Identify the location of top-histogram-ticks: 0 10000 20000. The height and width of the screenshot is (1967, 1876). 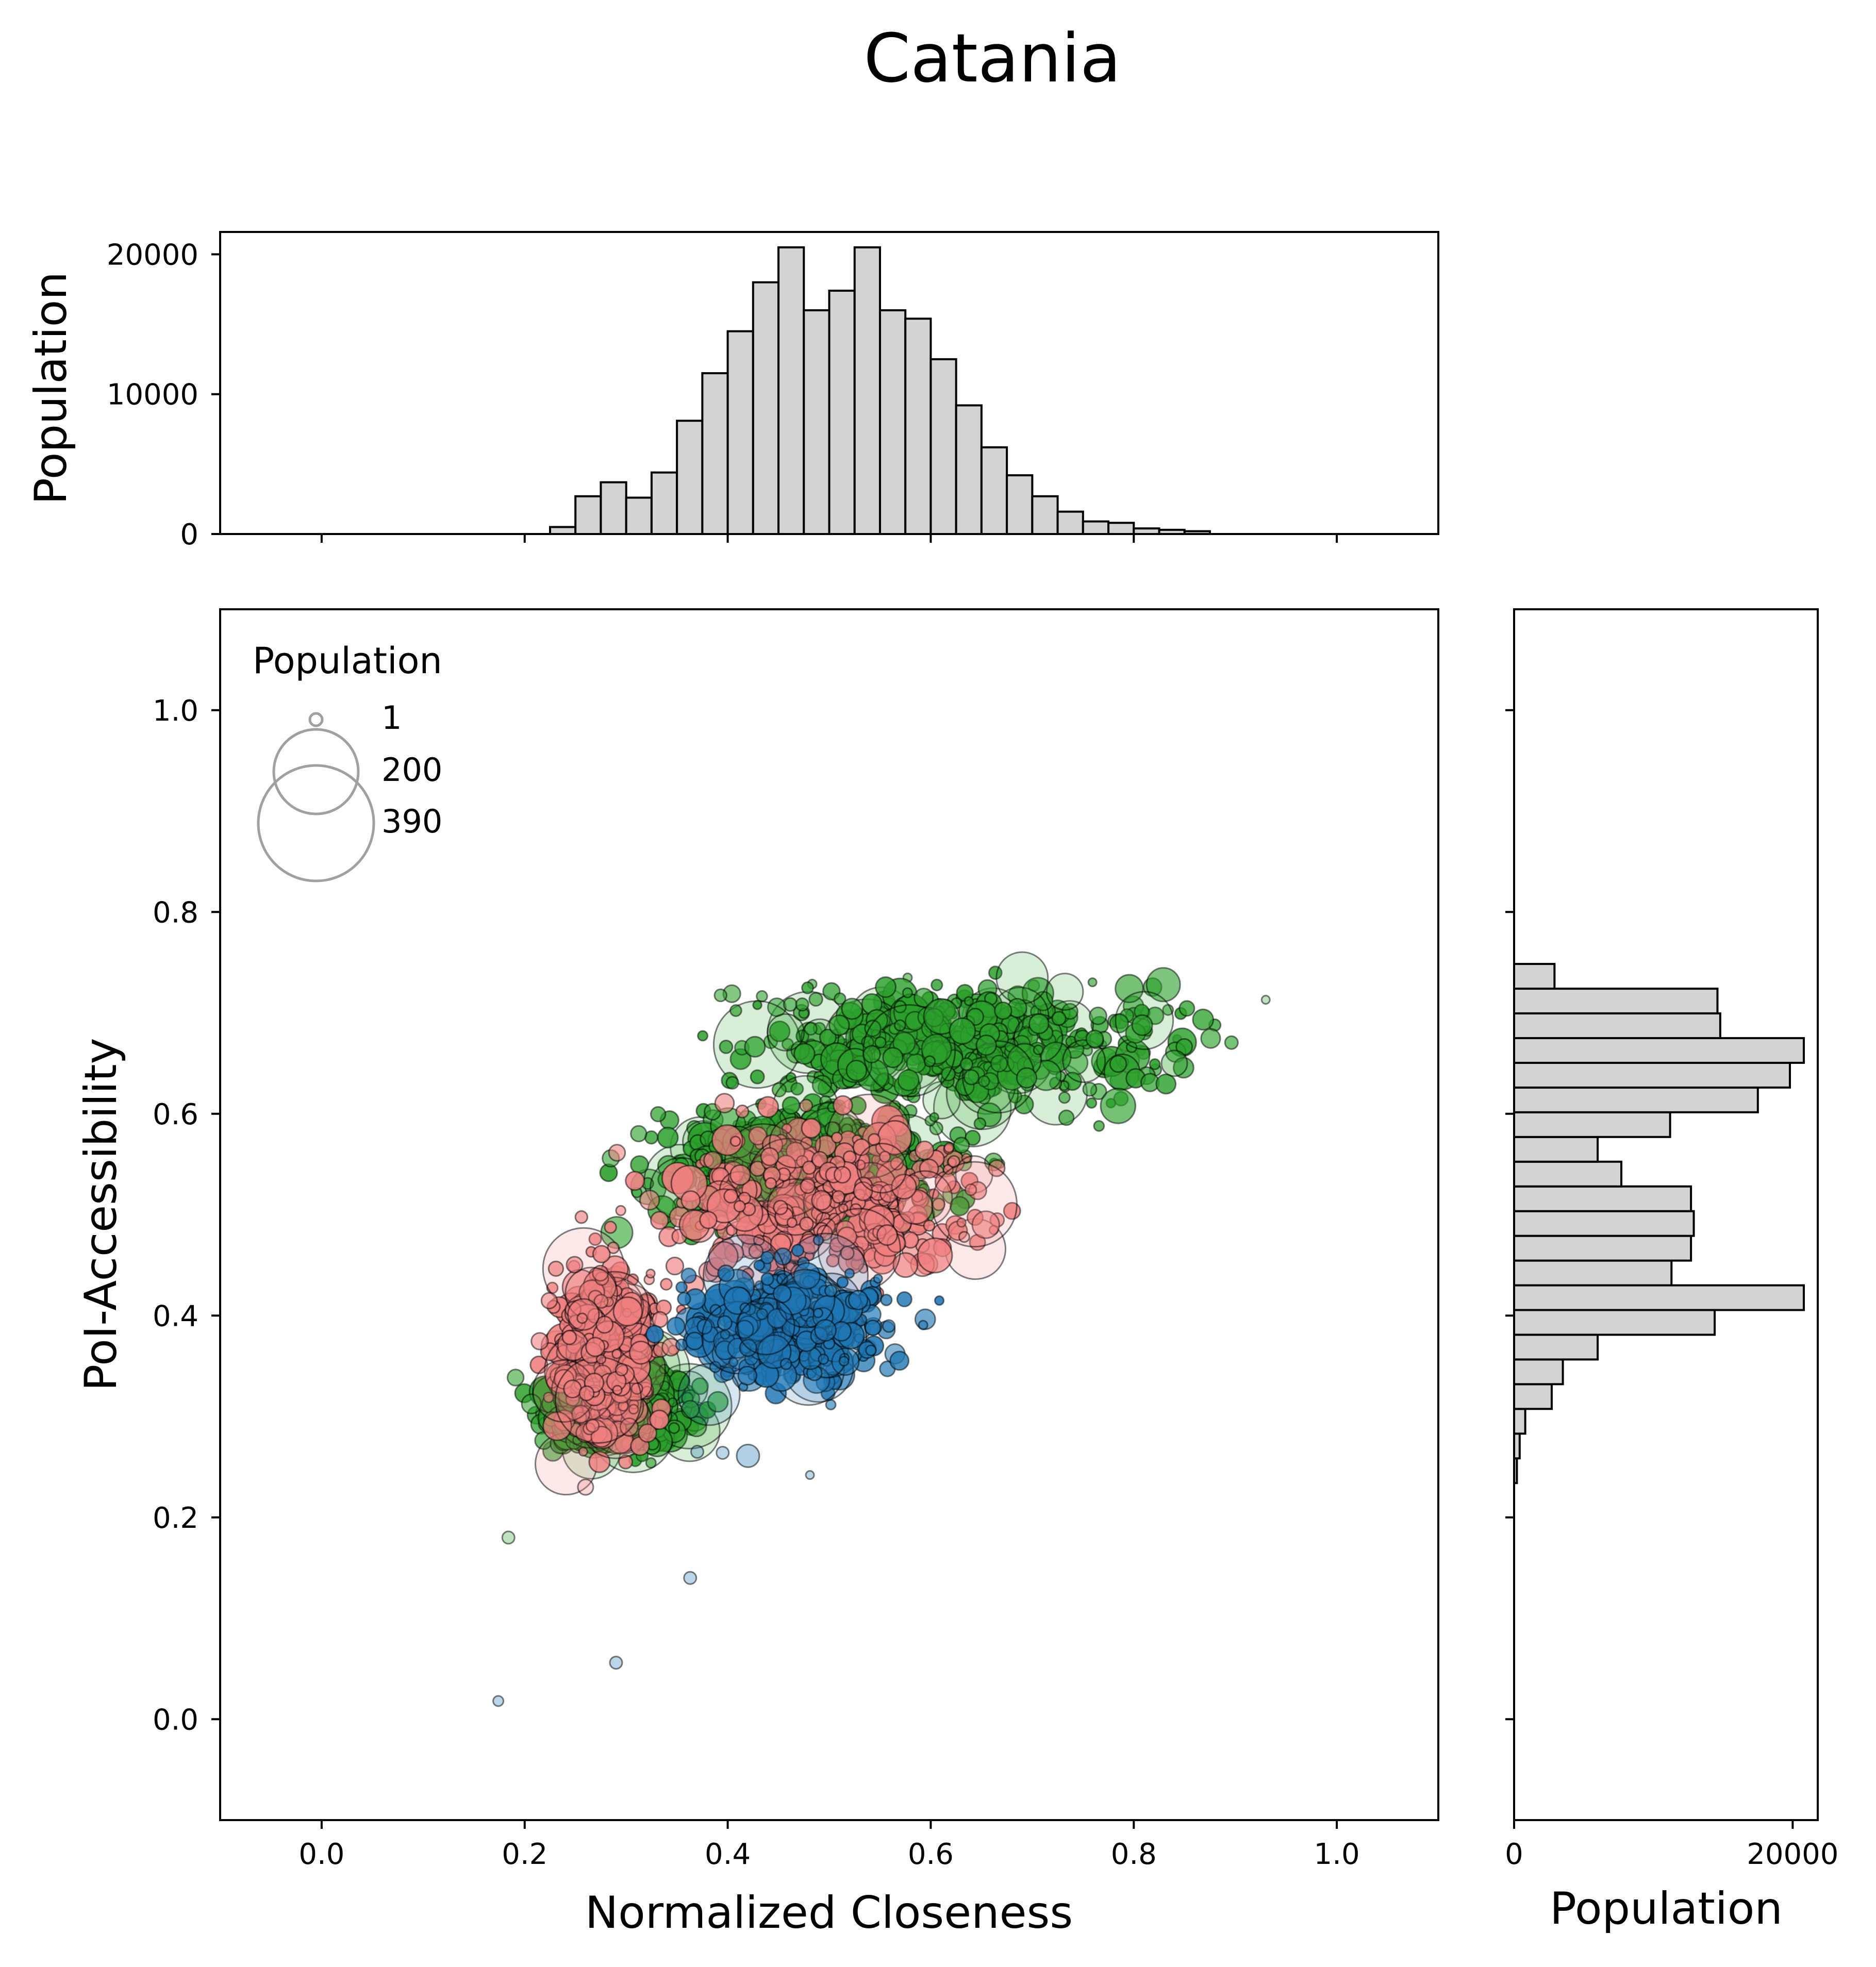
(722, 395).